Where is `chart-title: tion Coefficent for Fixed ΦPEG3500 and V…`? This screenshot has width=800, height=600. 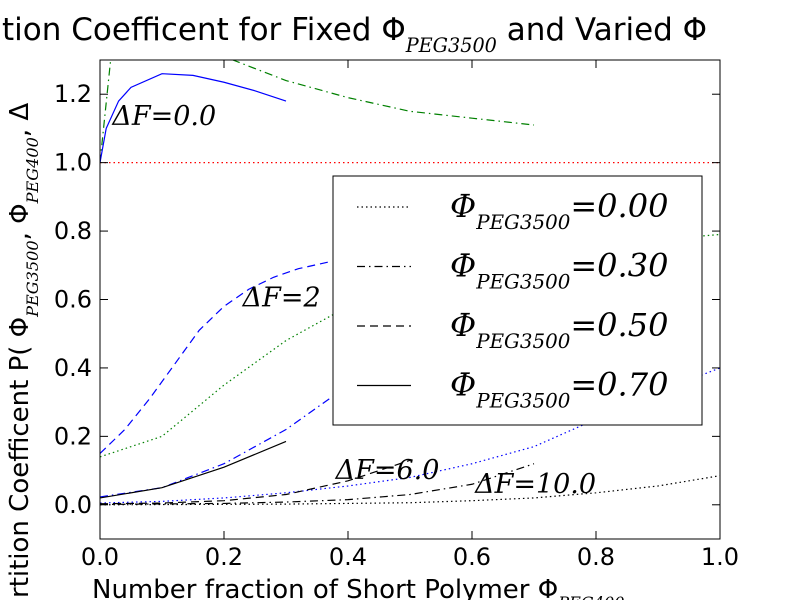
chart-title: tion Coefficent for Fixed ΦPEG3500 and V… is located at coordinates (354, 34).